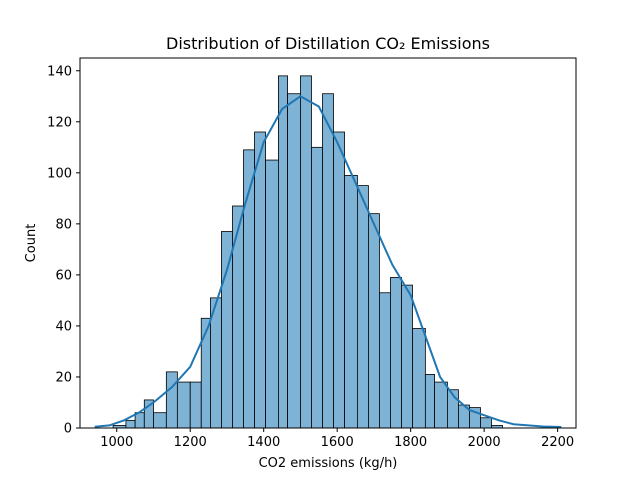  Describe the element at coordinates (63, 326) in the screenshot. I see `y-tick-label: 40` at that location.